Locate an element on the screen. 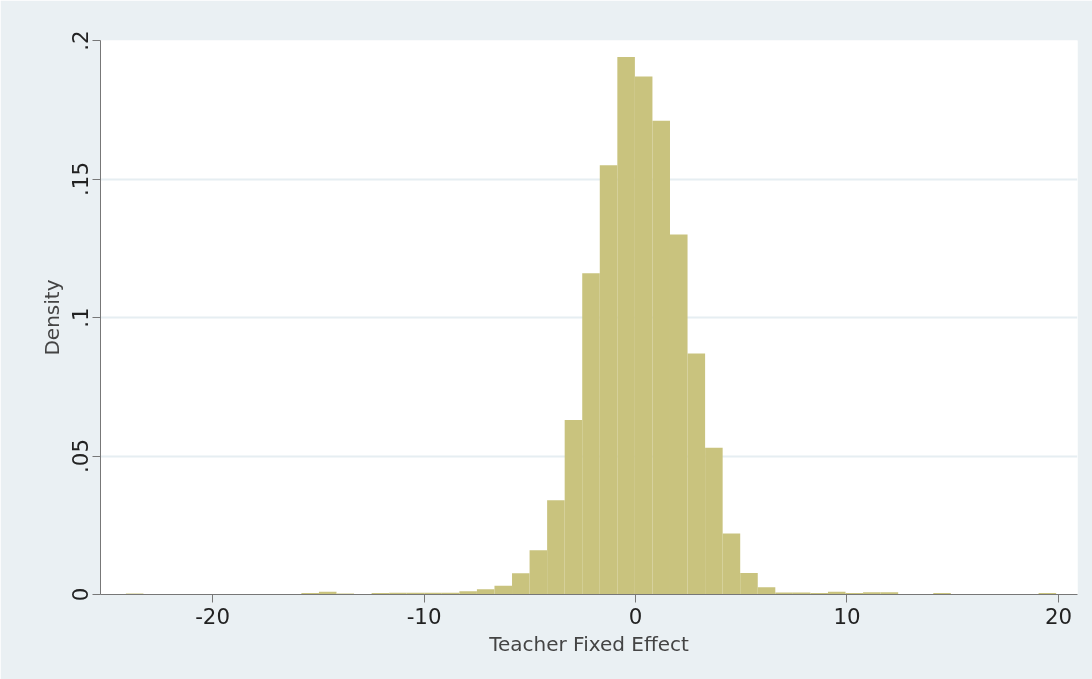 The height and width of the screenshot is (679, 1092). y-axis-title: Density is located at coordinates (51, 317).